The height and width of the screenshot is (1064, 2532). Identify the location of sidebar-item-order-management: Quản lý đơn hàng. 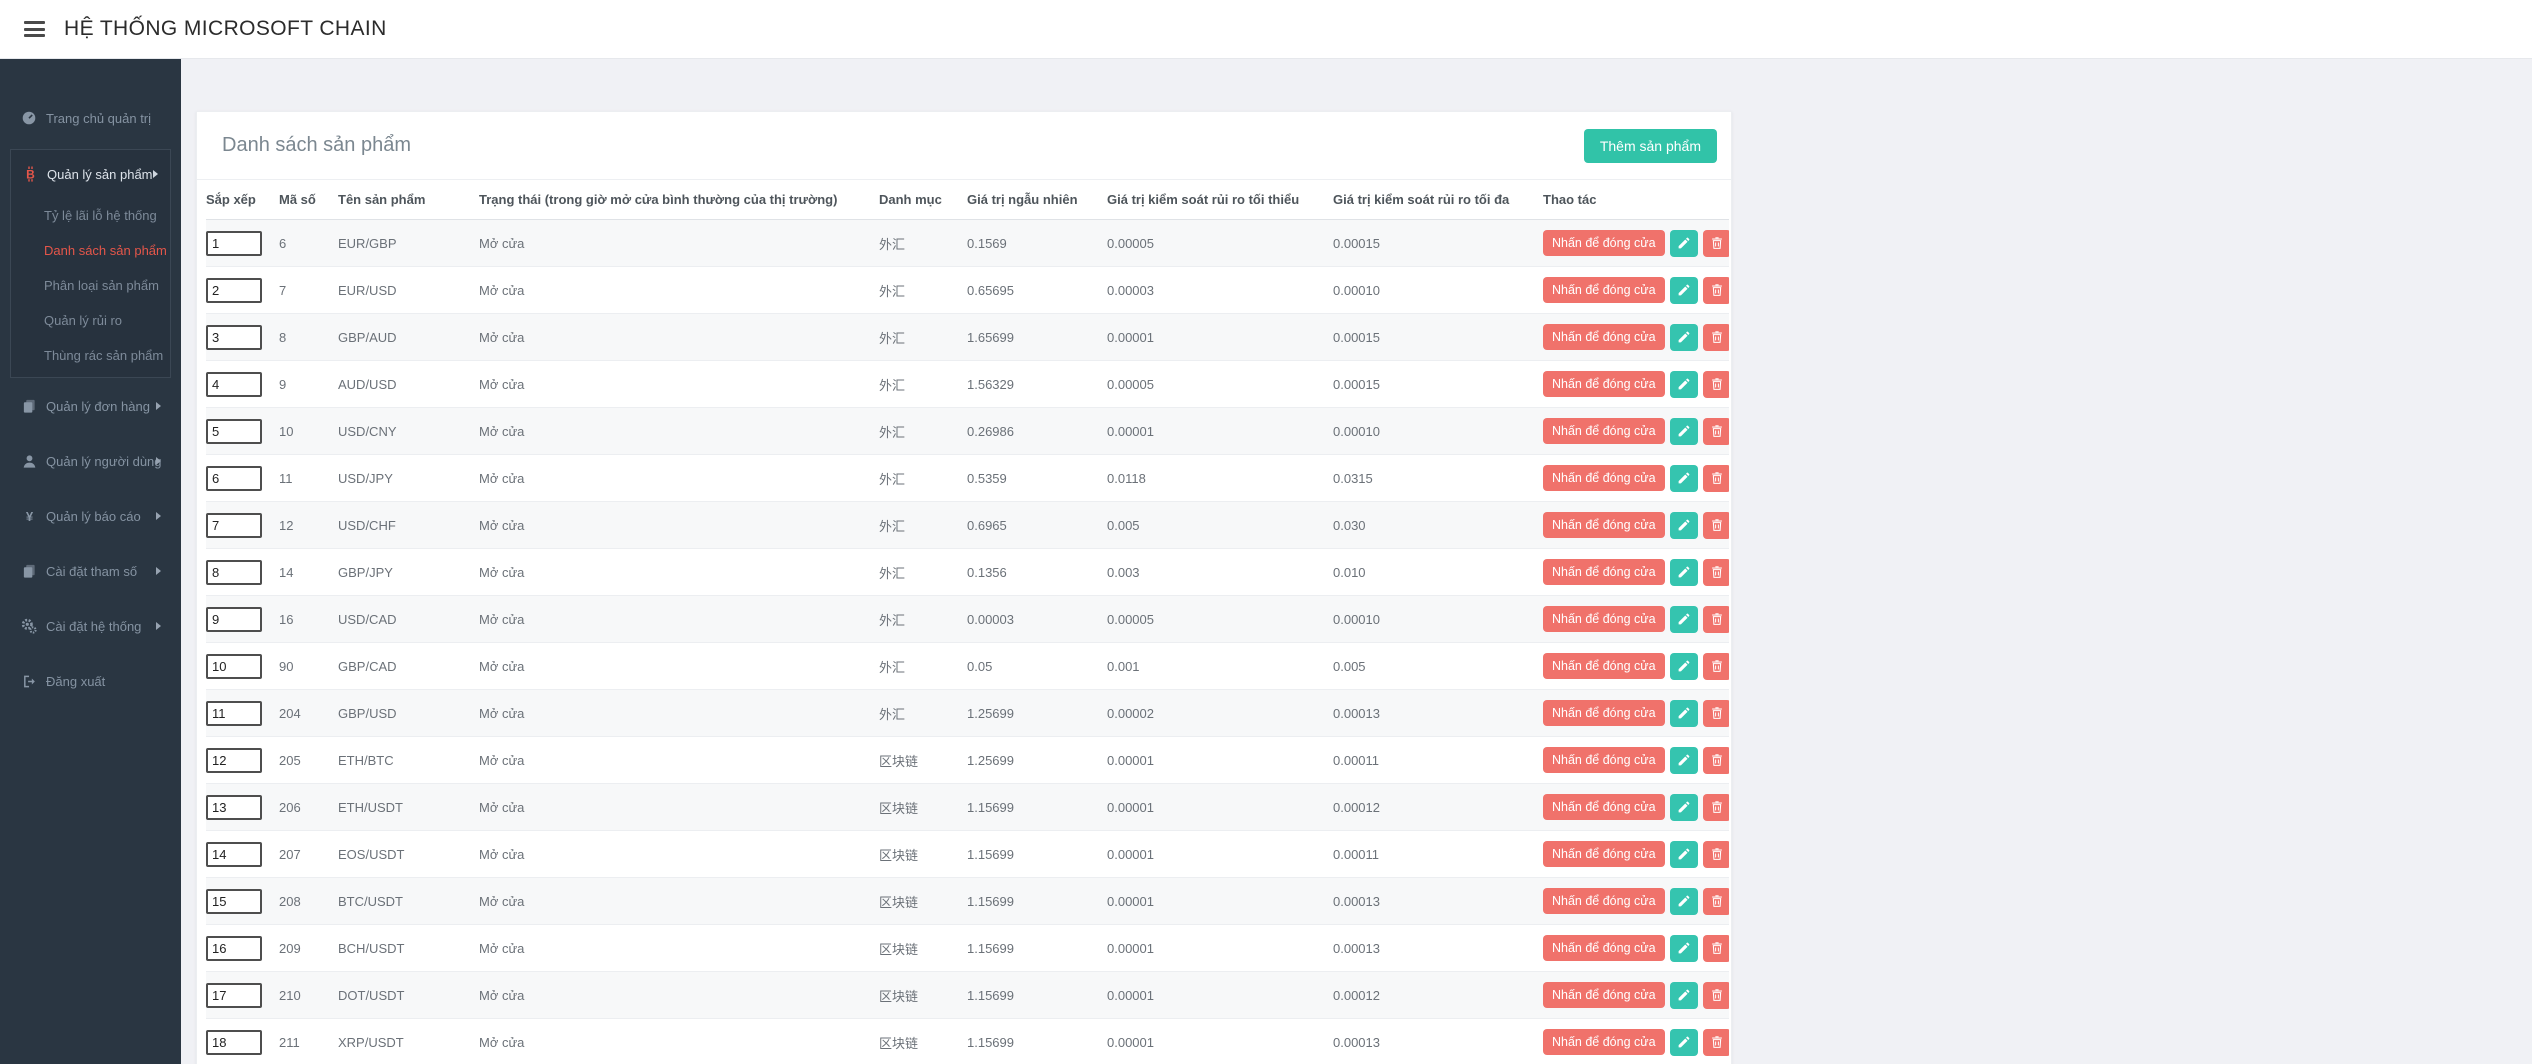
(90, 406).